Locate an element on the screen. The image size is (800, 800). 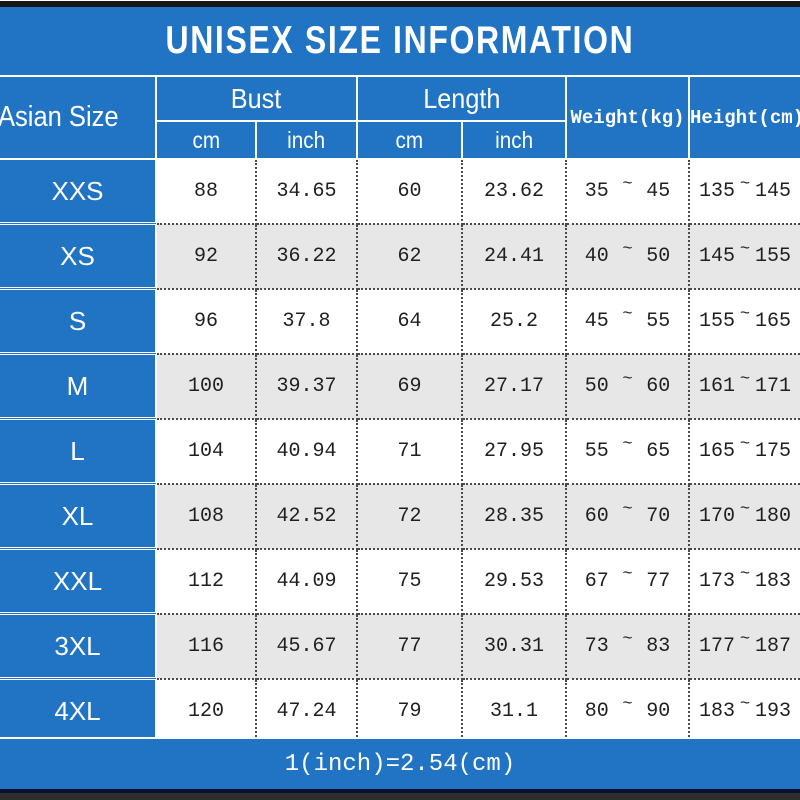
header-bust-inch: inch is located at coordinates (306, 140).